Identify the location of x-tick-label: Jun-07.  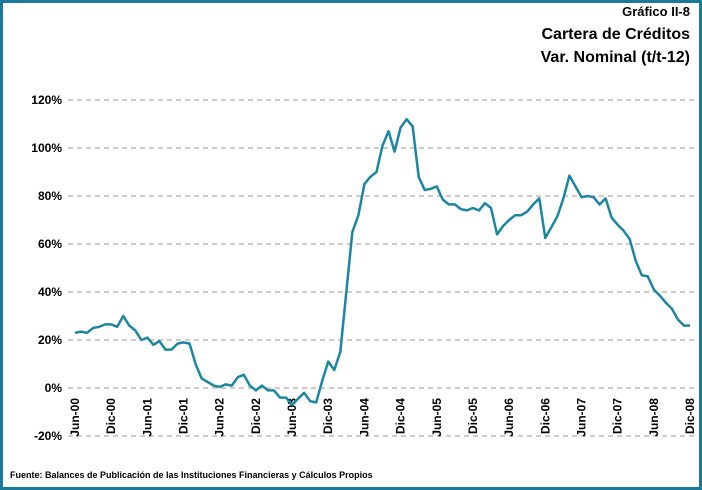
(581, 417).